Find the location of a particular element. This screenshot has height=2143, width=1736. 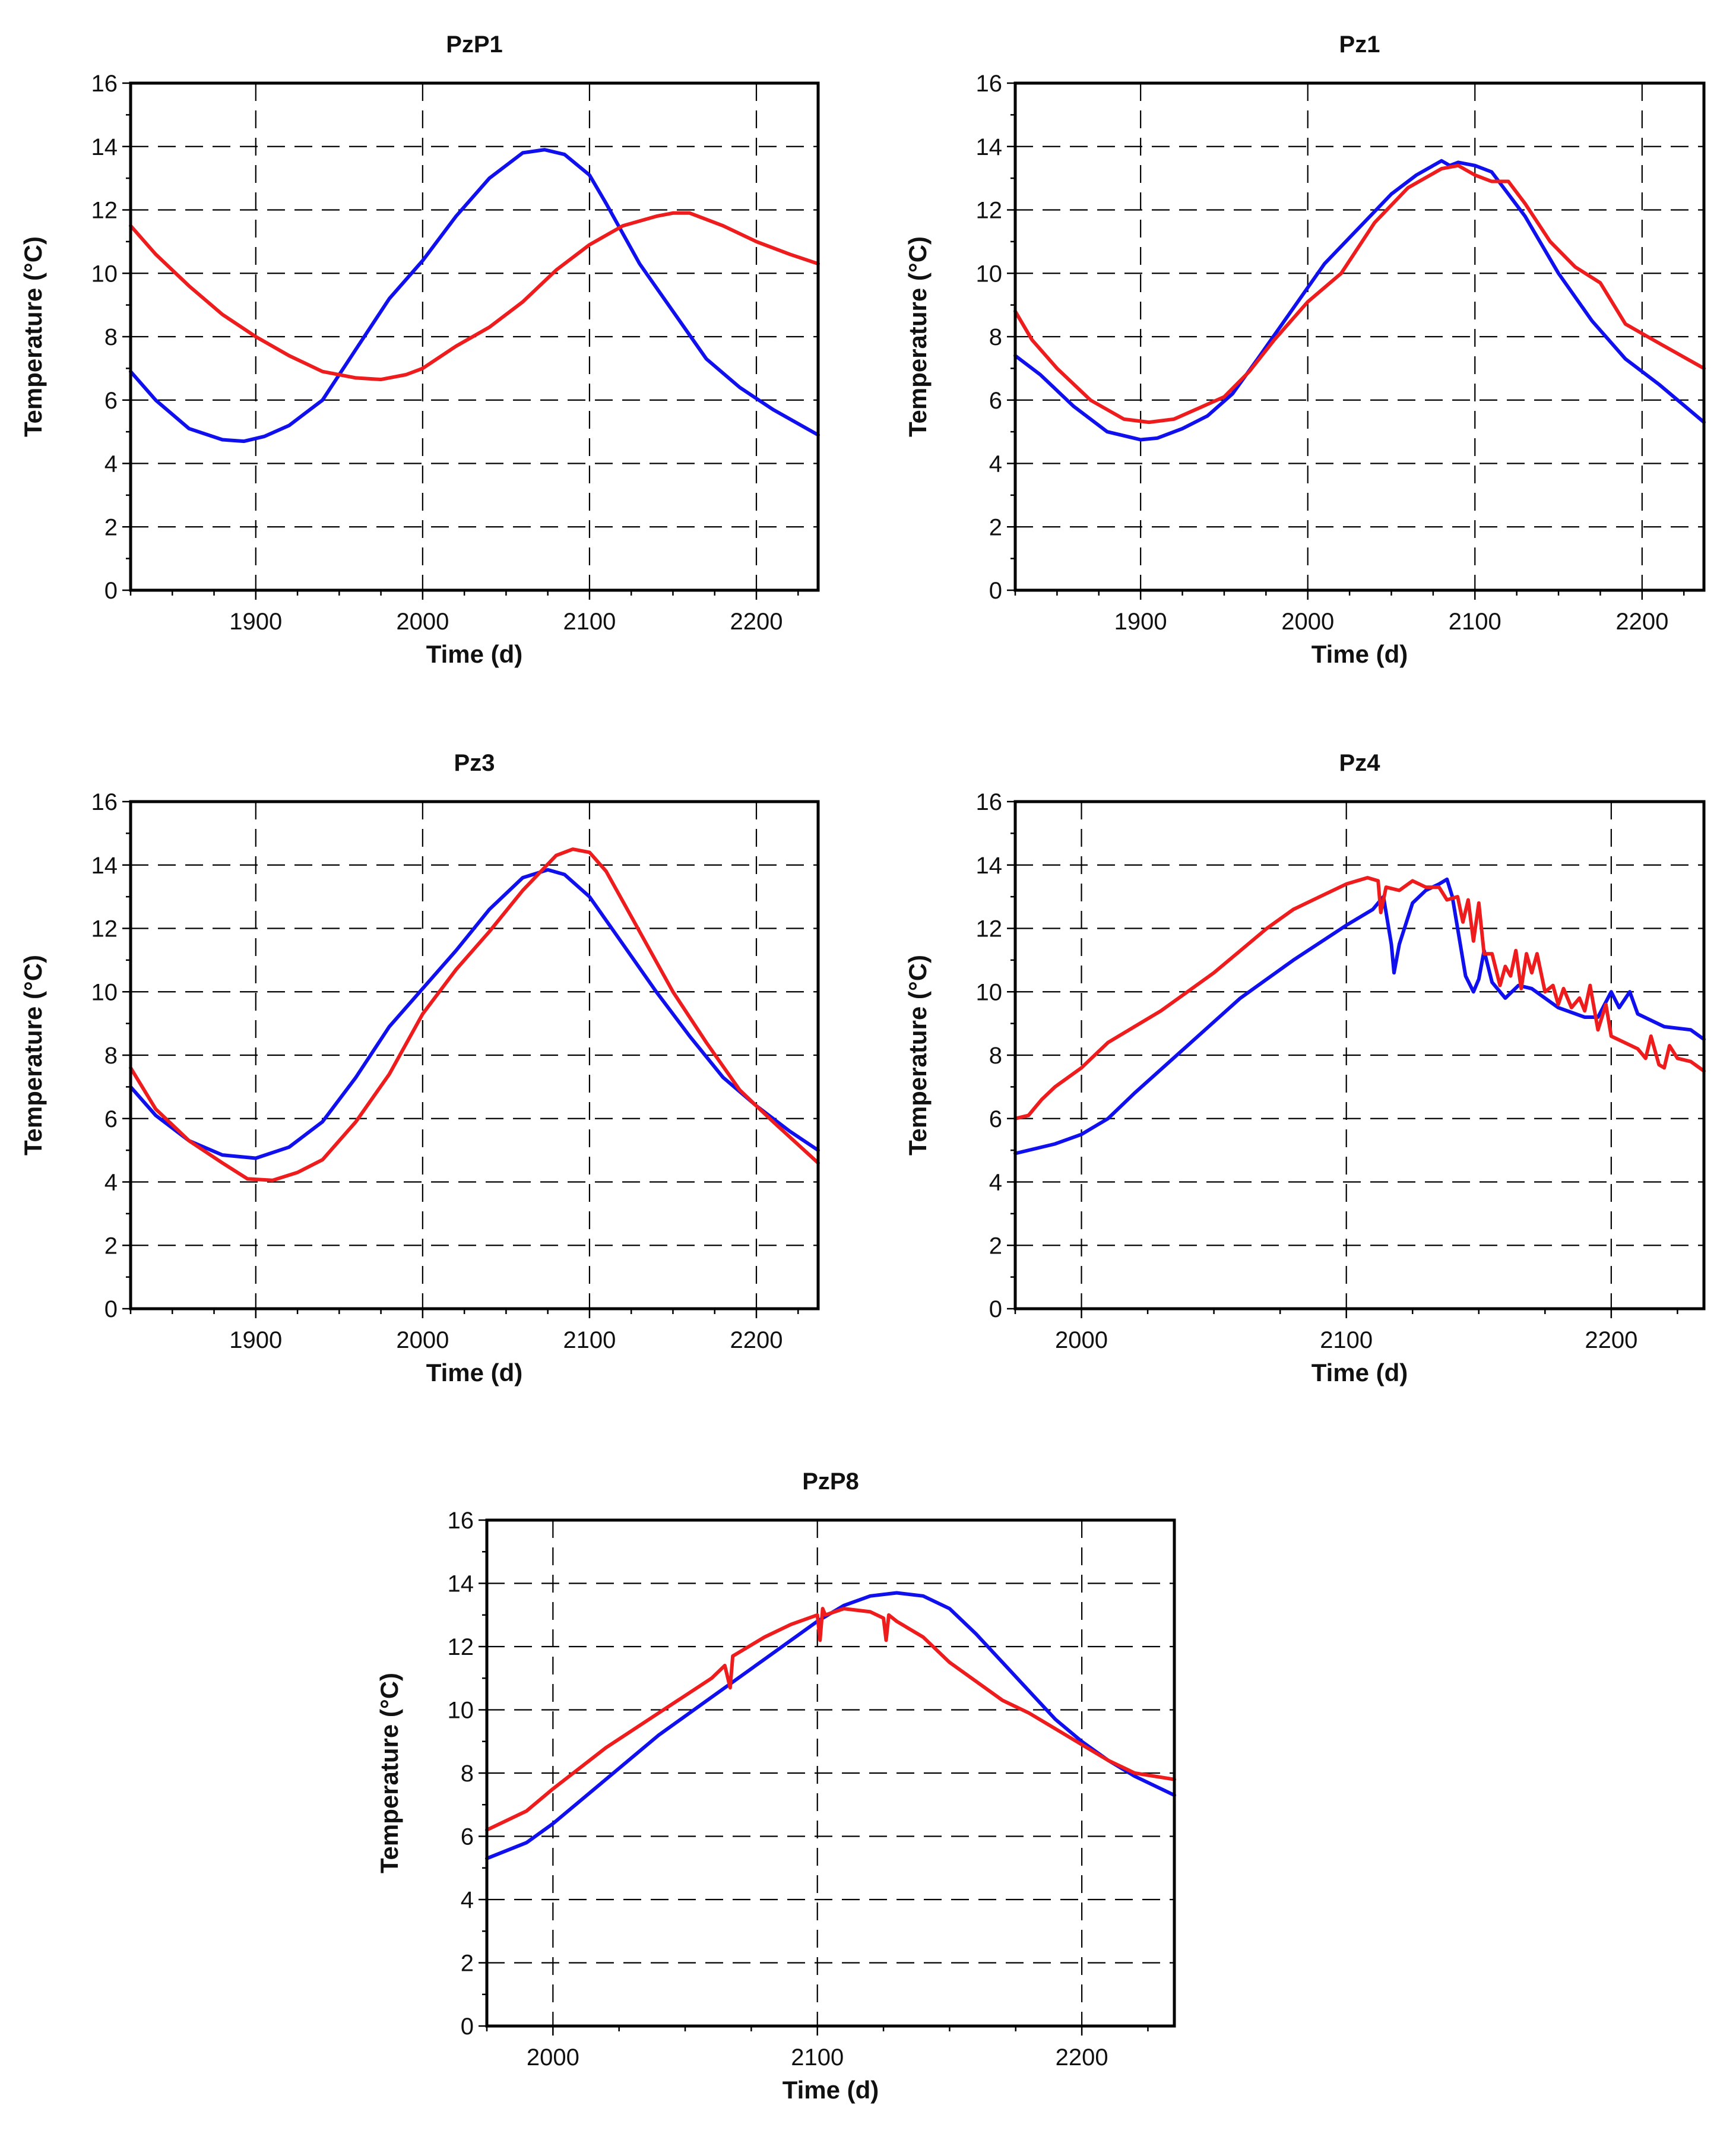

chart-title: Pz4 is located at coordinates (1360, 763).